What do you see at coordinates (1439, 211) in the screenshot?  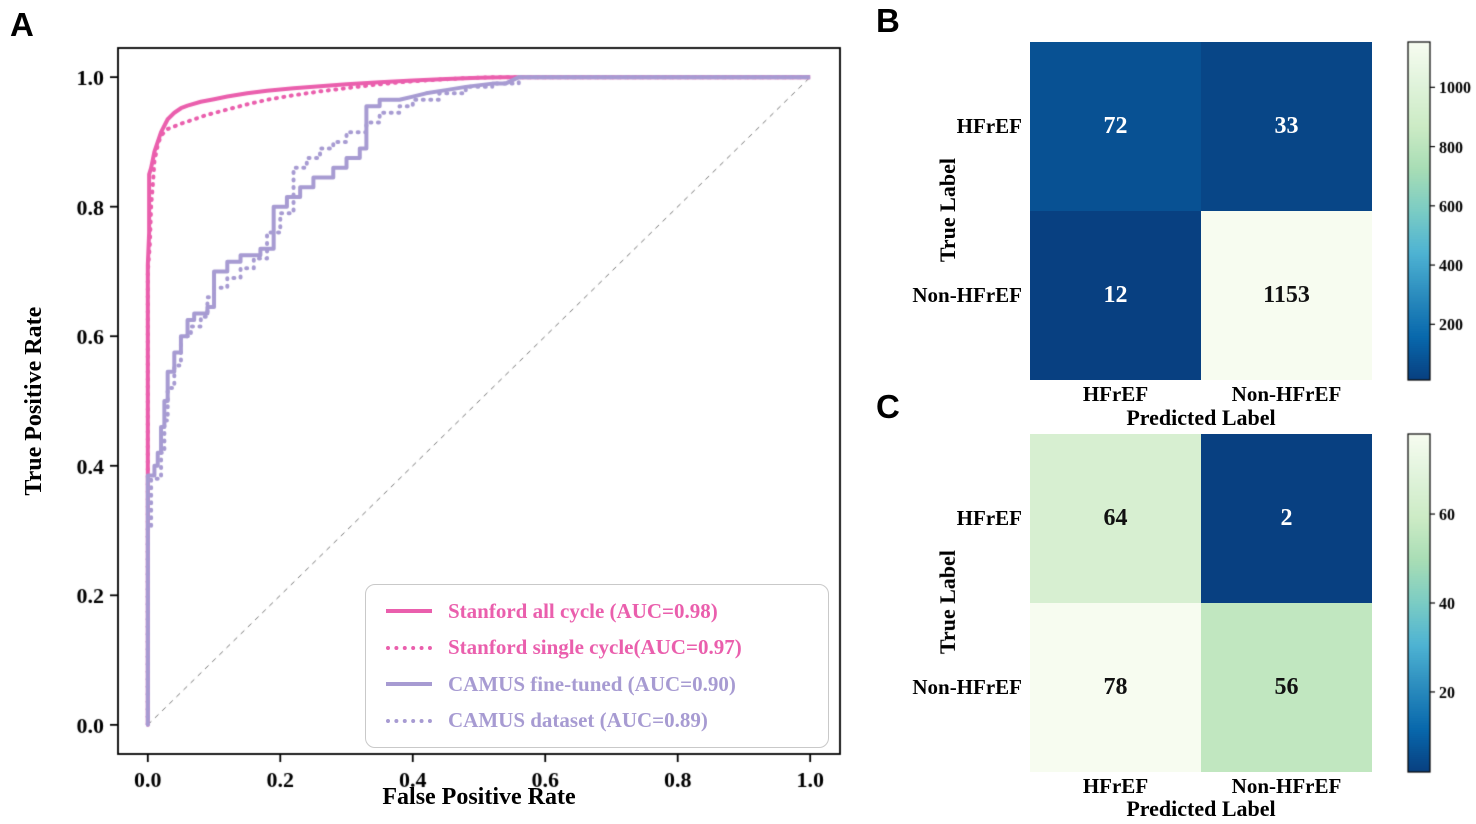 I see `colorbar-b` at bounding box center [1439, 211].